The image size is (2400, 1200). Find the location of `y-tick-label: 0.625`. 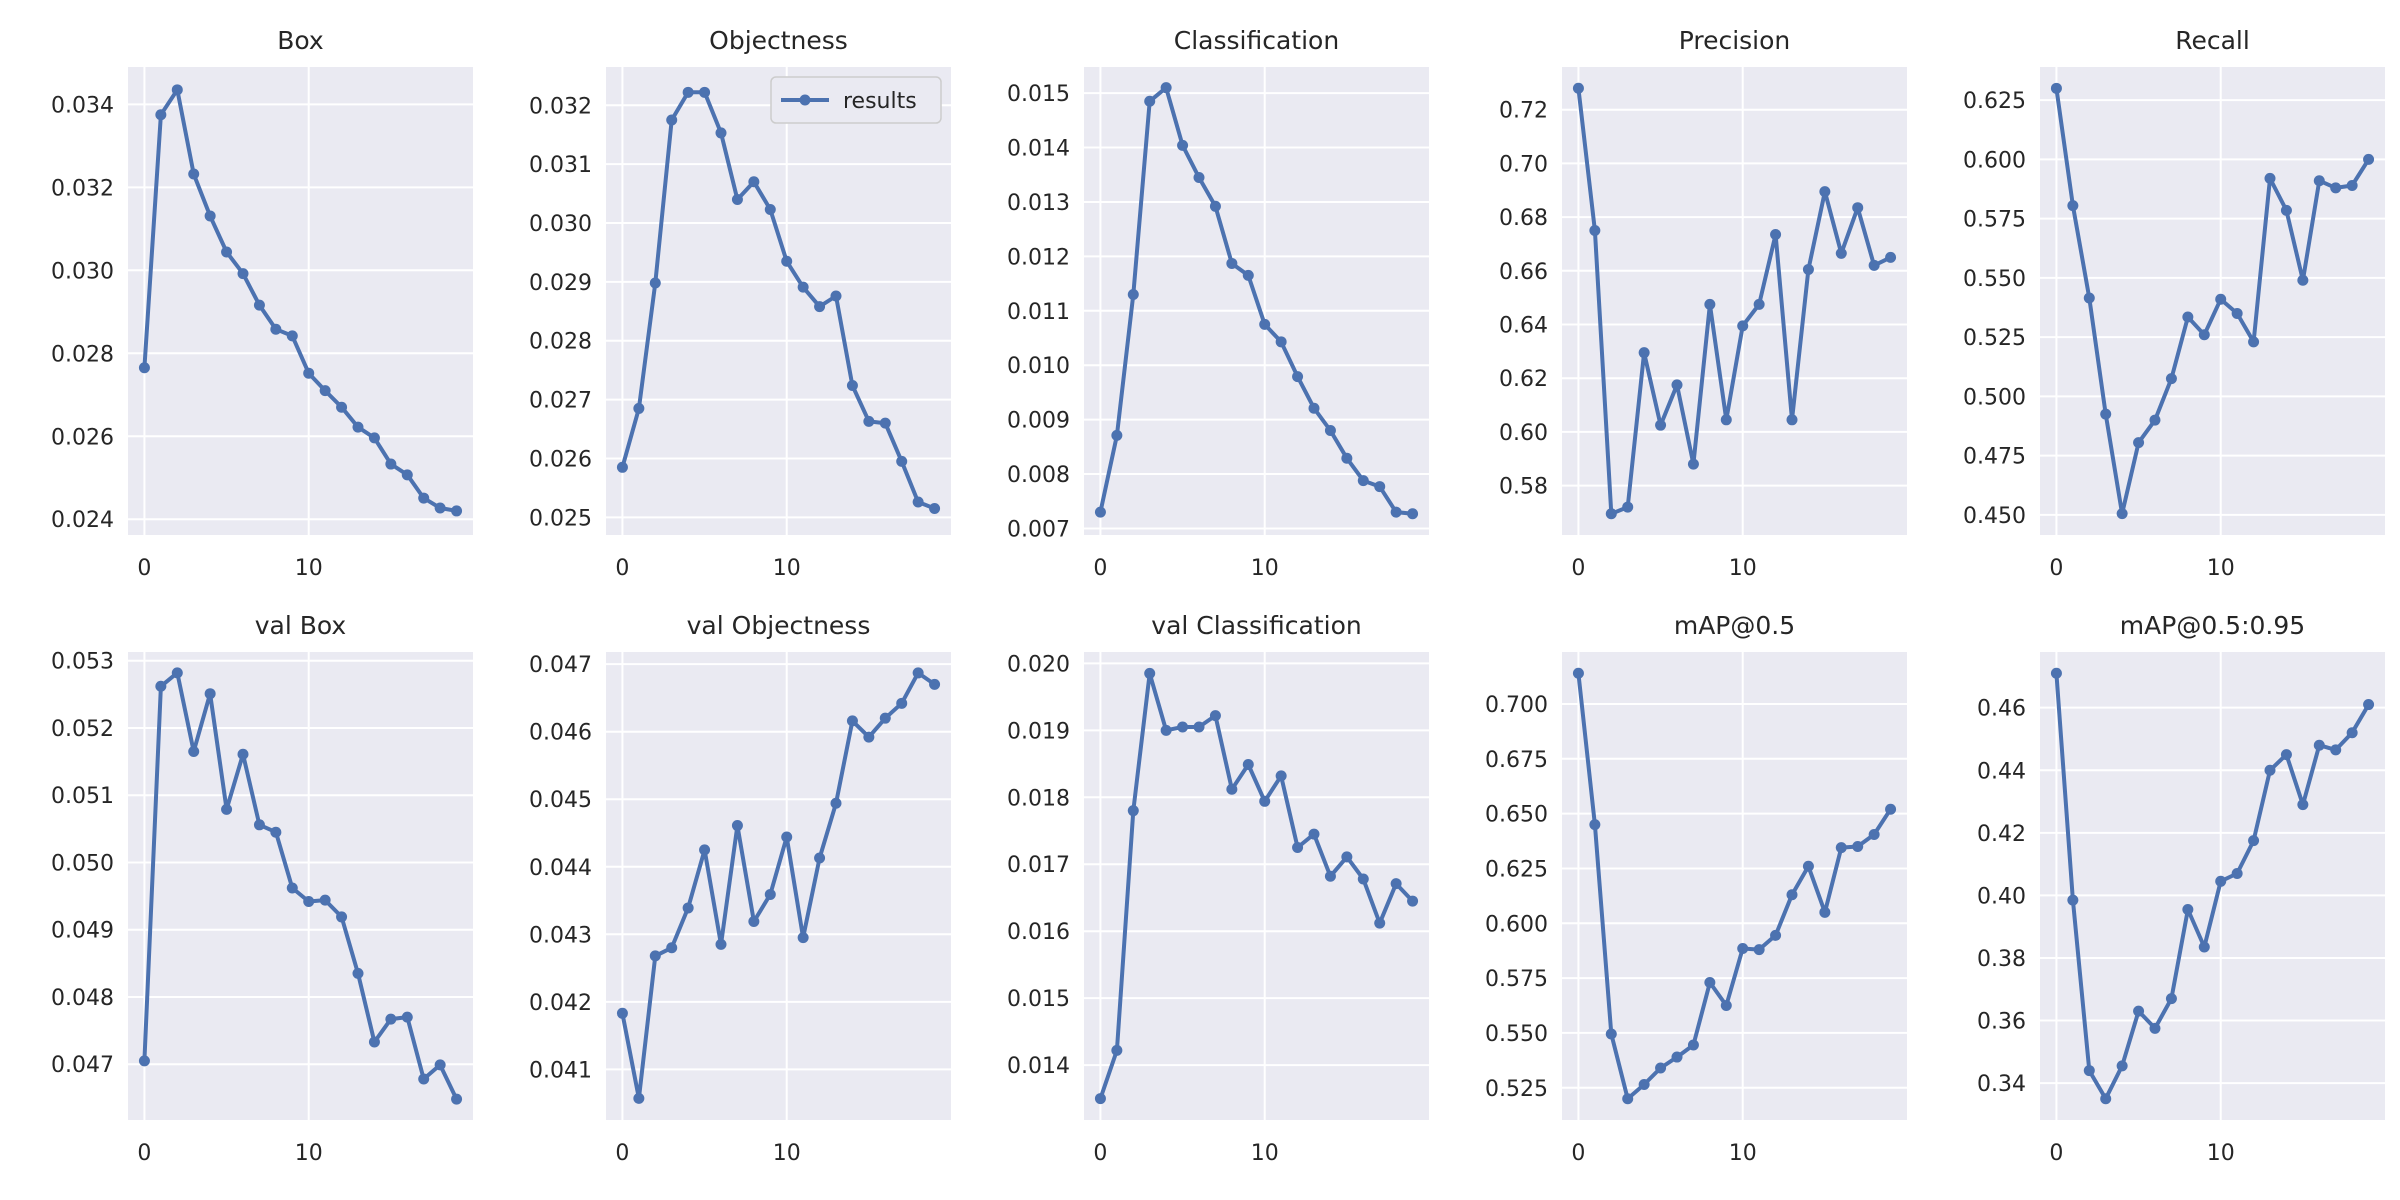

y-tick-label: 0.625 is located at coordinates (1994, 101).